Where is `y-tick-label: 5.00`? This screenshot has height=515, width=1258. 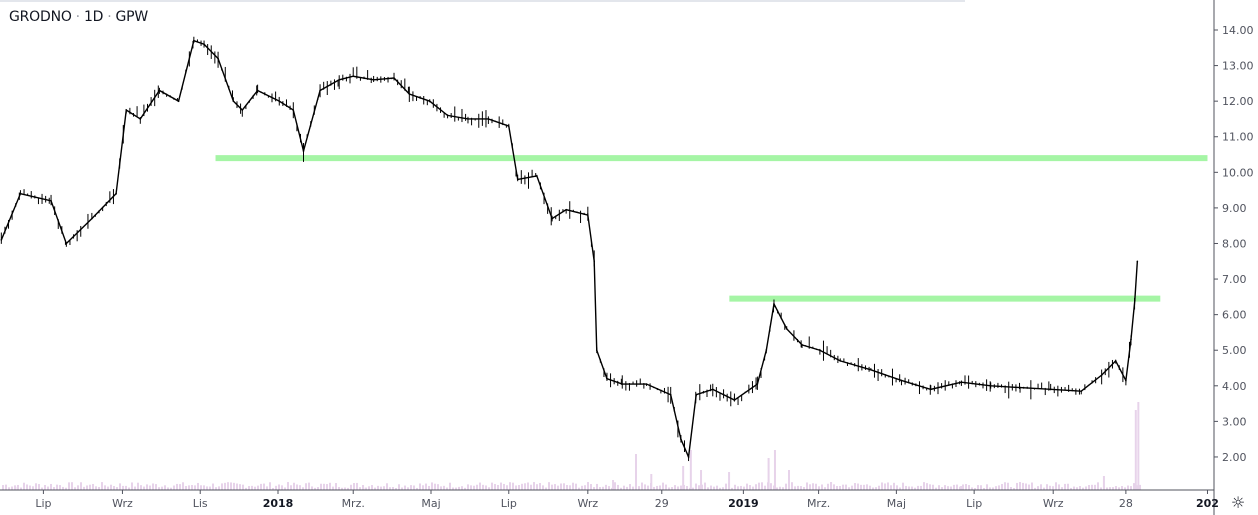 y-tick-label: 5.00 is located at coordinates (1234, 350).